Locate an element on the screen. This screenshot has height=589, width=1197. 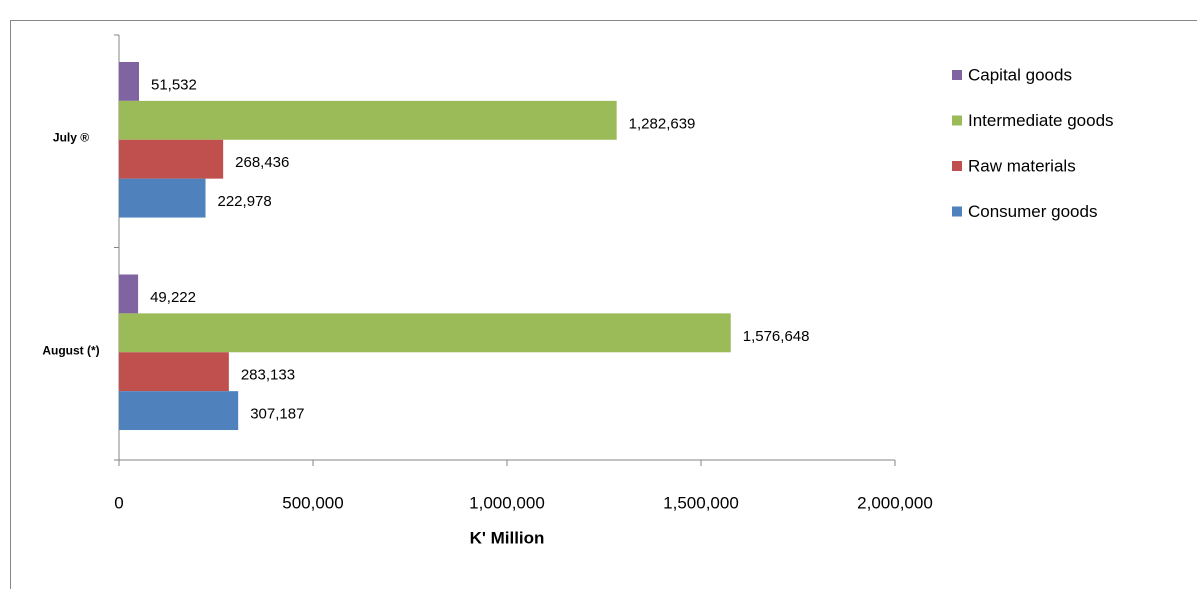
data-label: 268,436 is located at coordinates (262, 162).